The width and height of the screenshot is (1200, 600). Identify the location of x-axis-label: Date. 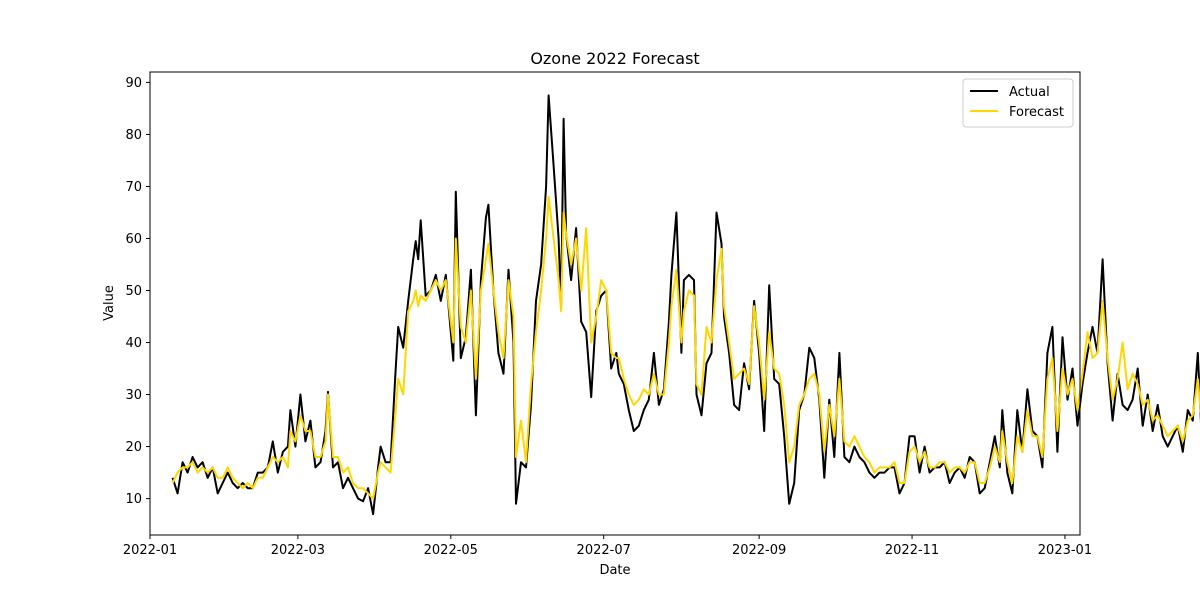
(614, 570).